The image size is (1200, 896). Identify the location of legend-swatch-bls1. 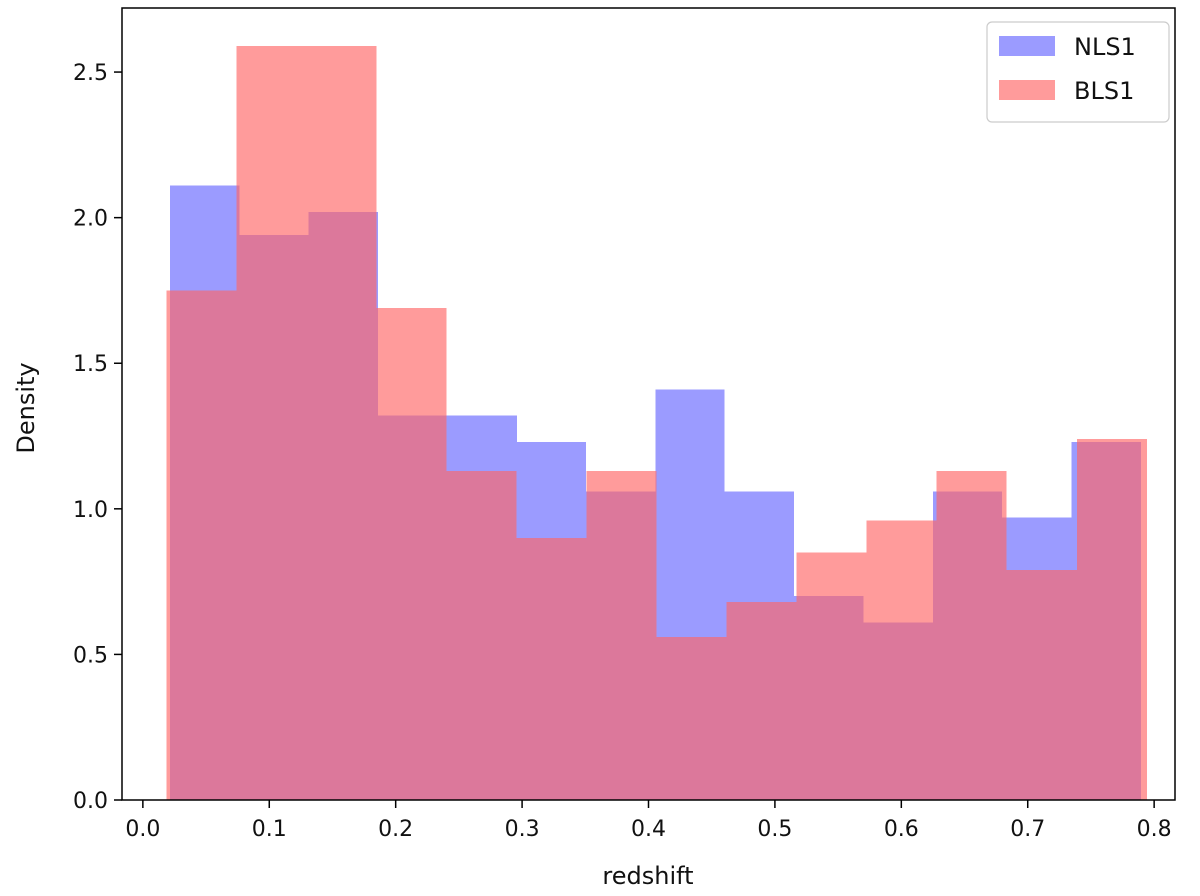
(1027, 90).